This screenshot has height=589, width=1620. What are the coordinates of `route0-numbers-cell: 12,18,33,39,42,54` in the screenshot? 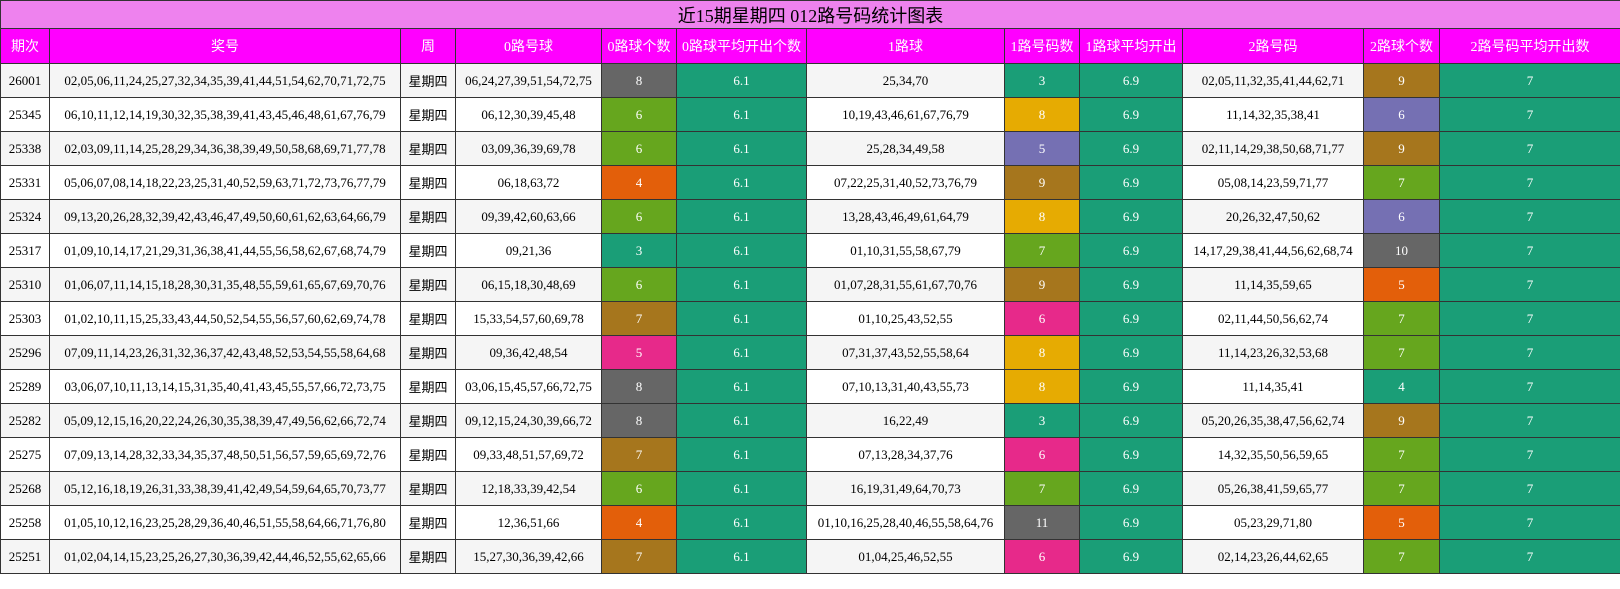 It's located at (528, 488).